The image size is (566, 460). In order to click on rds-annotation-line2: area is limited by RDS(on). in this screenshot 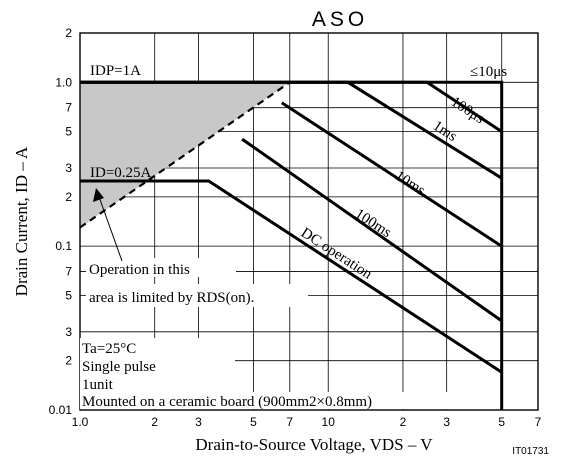, I will do `click(171, 298)`.